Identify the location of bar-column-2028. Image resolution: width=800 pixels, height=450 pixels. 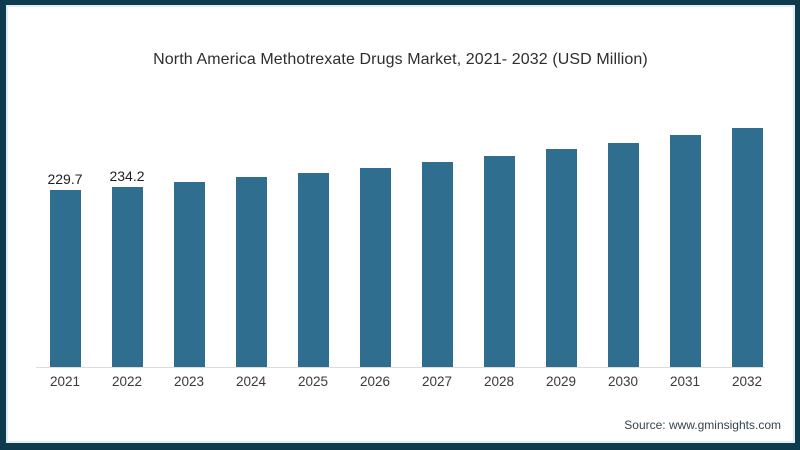
(499, 261).